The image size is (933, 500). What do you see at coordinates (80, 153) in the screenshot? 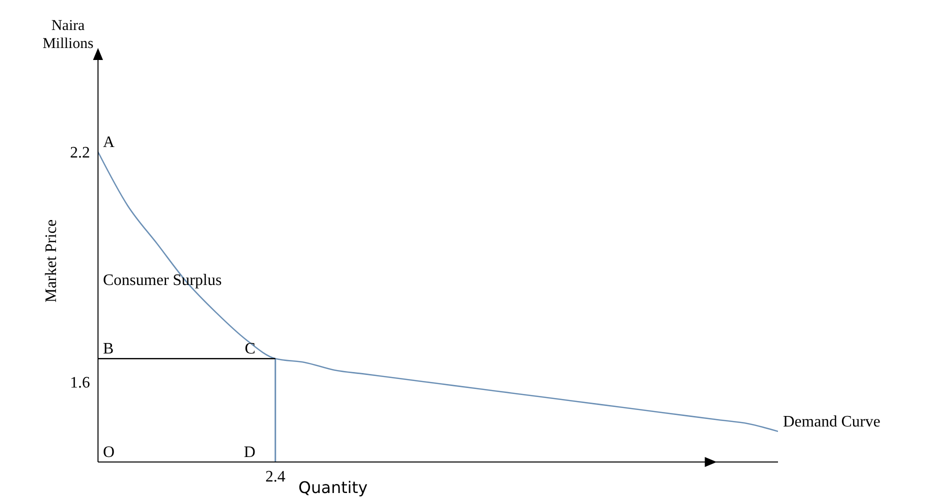
I see `y-tick-label: 2.2` at bounding box center [80, 153].